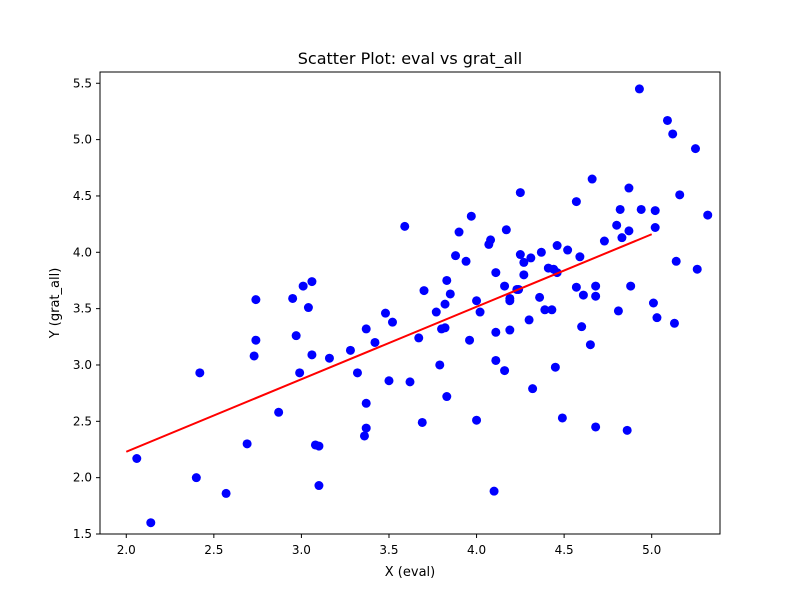  Describe the element at coordinates (82, 252) in the screenshot. I see `y-tick-label: 4.0` at that location.